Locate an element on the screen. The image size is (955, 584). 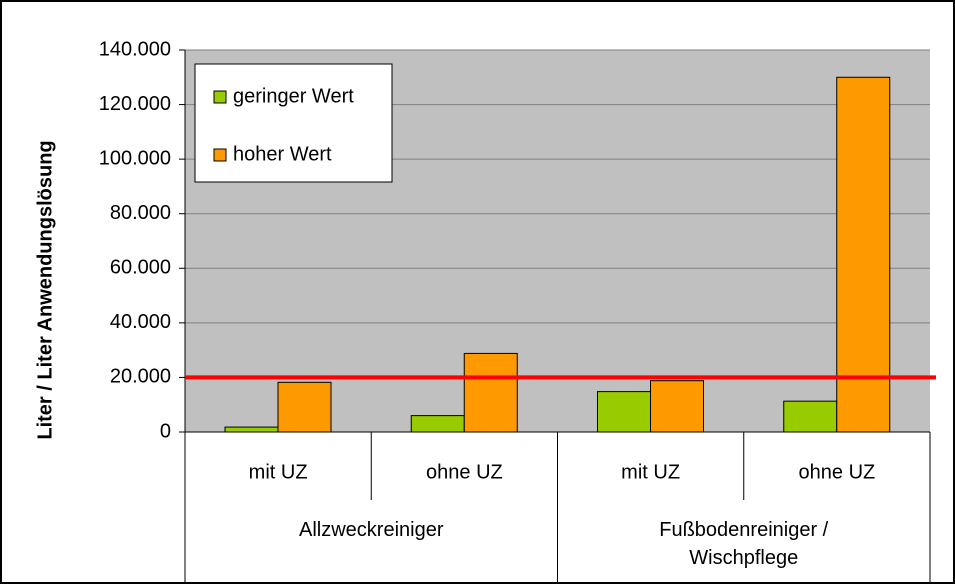
y-tick-label: 100.000 is located at coordinates (135, 158).